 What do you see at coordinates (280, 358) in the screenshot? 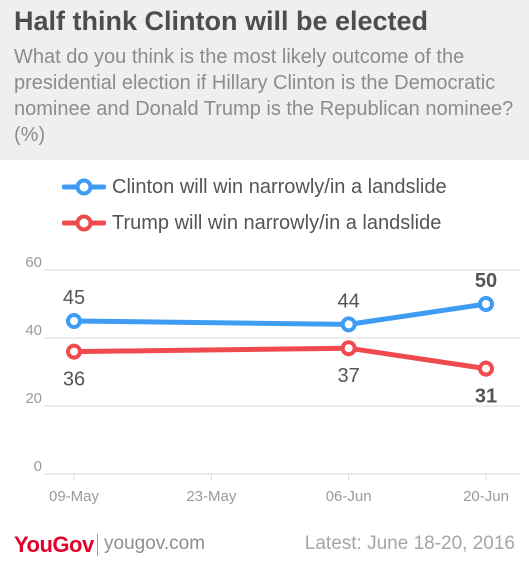
I see `trump-series-line` at bounding box center [280, 358].